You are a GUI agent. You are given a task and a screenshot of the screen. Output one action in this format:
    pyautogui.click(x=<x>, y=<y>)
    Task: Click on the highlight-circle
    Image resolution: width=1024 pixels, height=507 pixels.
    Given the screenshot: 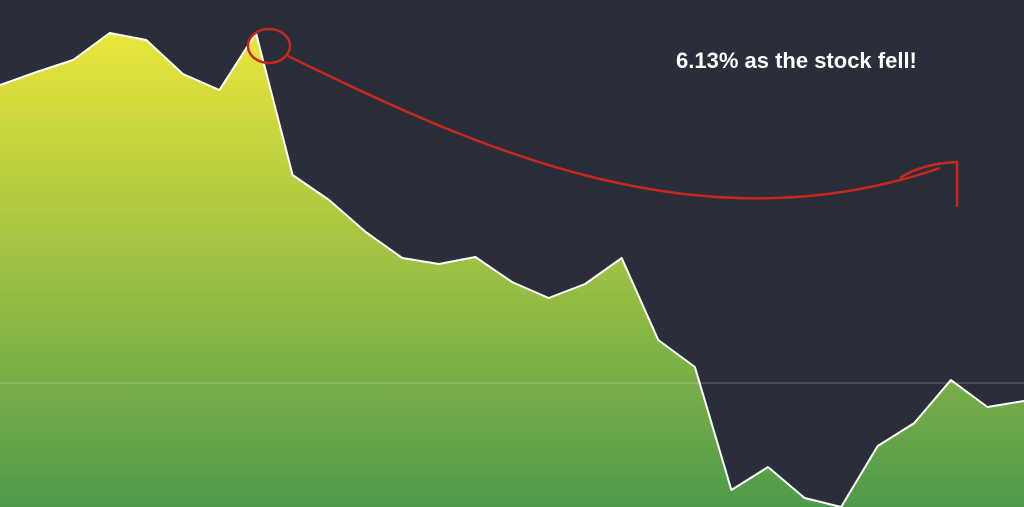 What is the action you would take?
    pyautogui.click(x=269, y=46)
    